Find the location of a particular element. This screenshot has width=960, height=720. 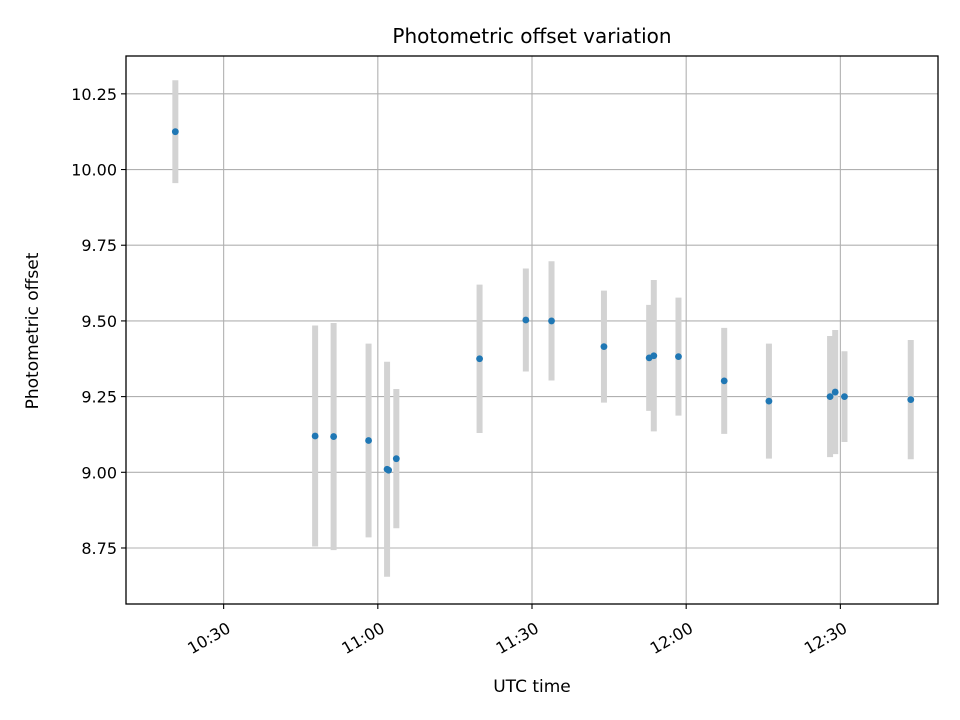

y-tick-label: 10.25 is located at coordinates (94, 94).